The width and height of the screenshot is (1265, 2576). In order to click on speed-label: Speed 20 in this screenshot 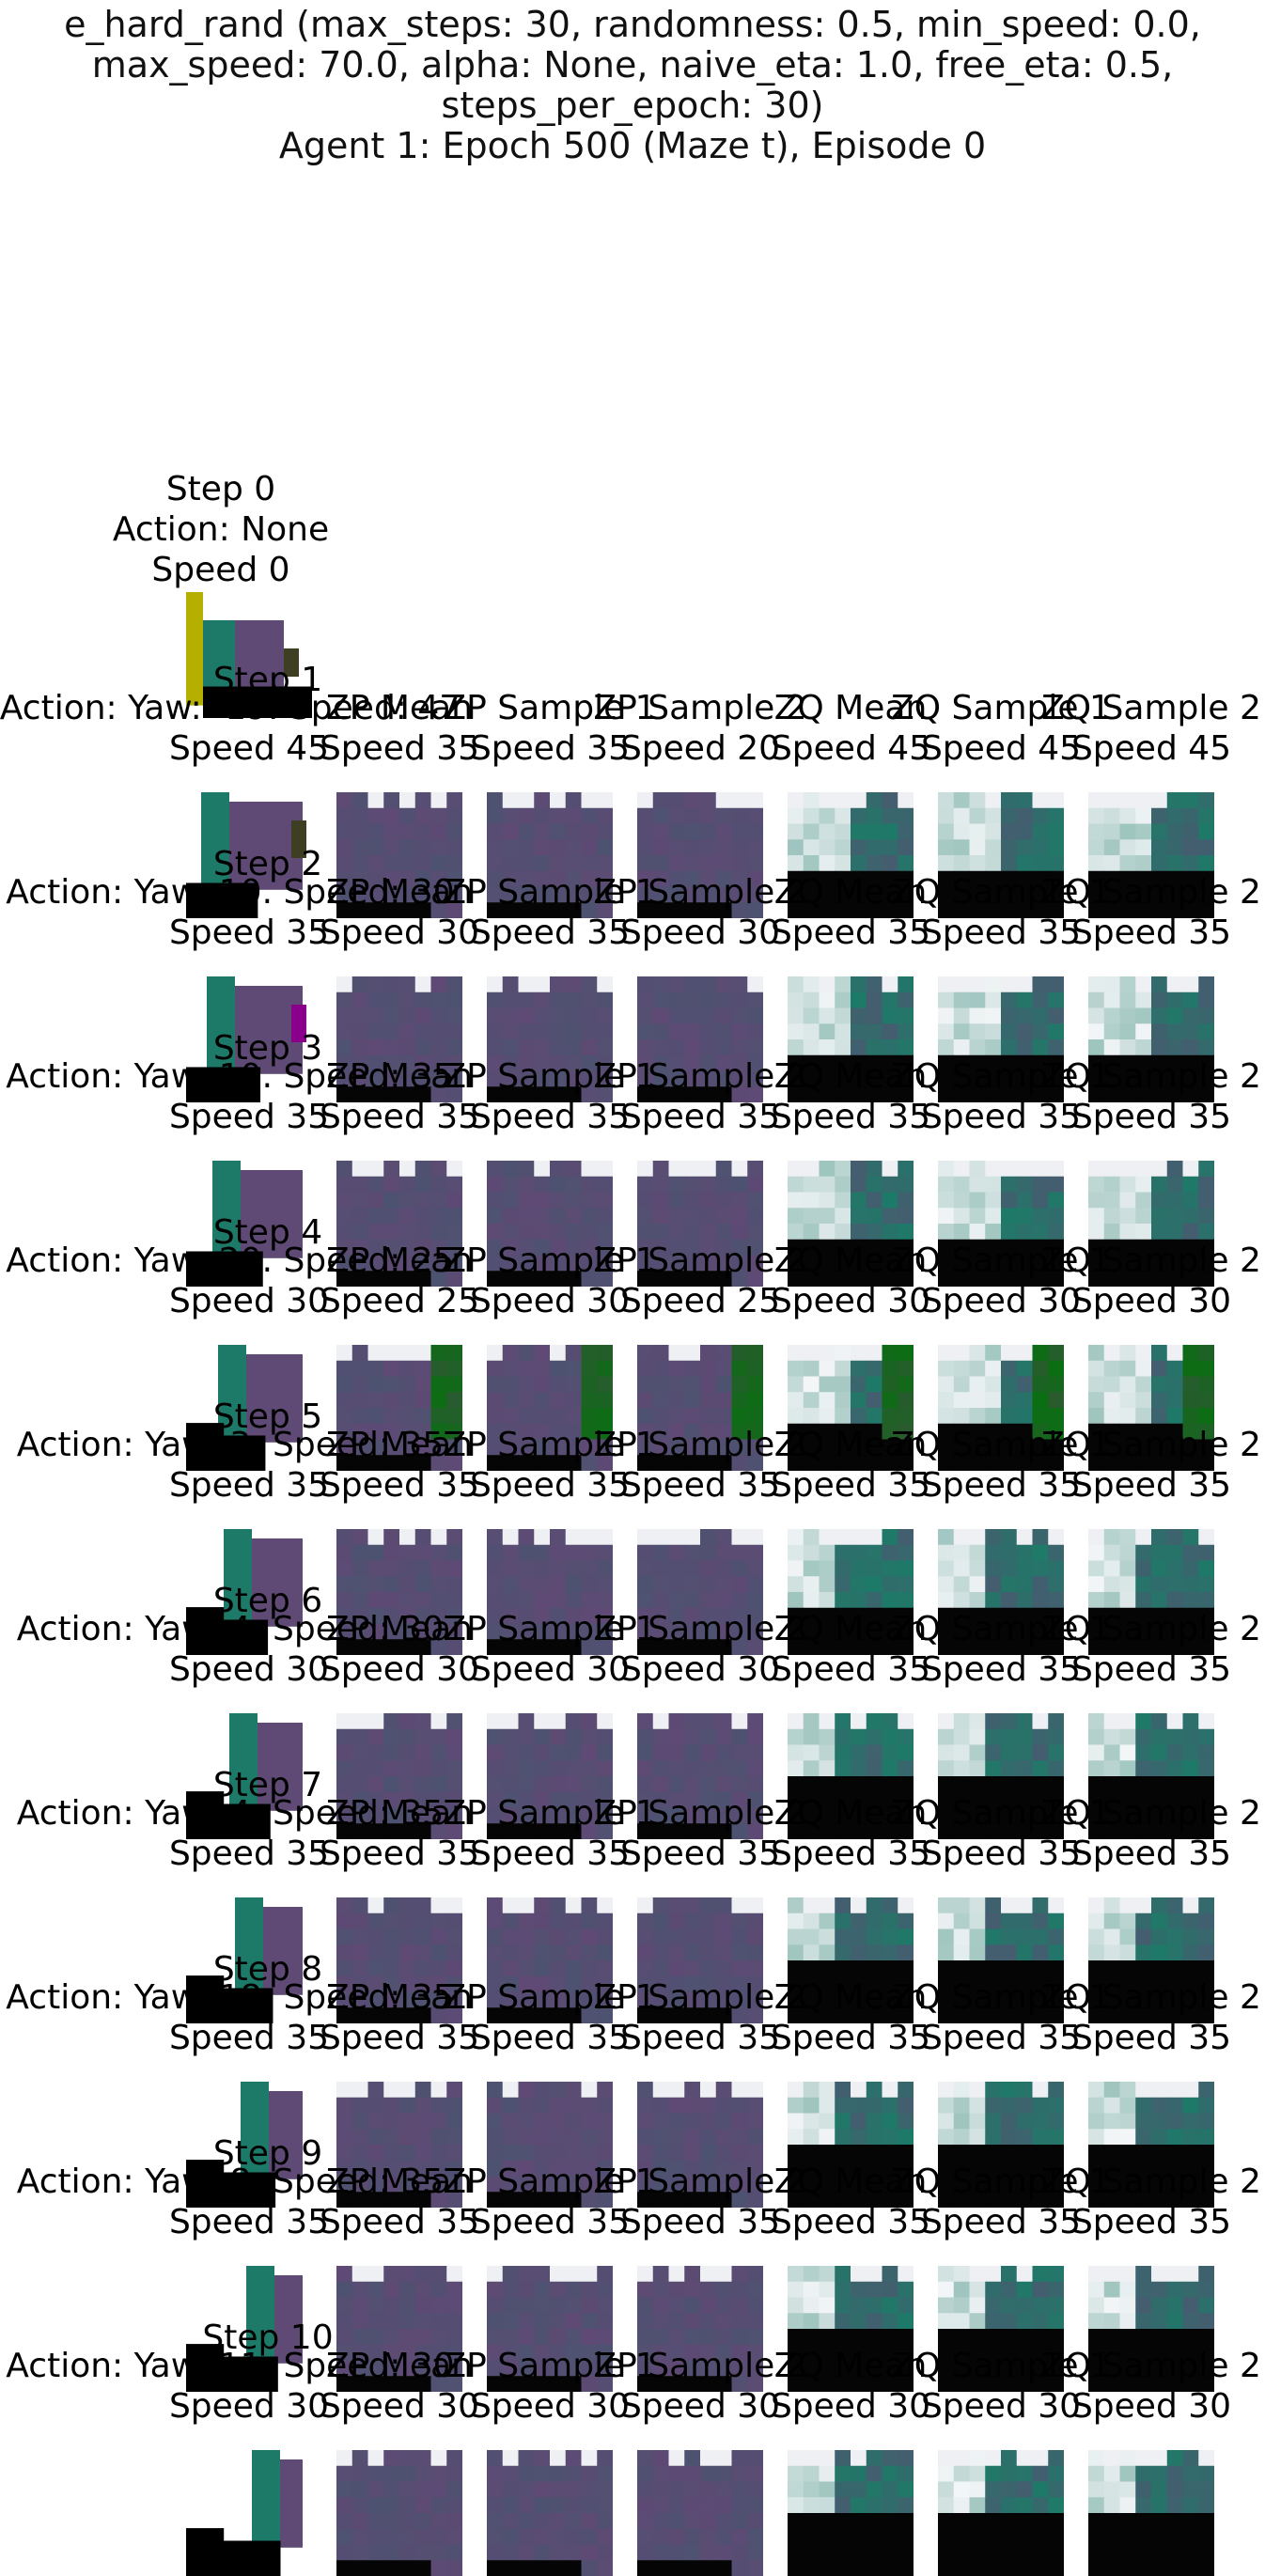, I will do `click(700, 748)`.